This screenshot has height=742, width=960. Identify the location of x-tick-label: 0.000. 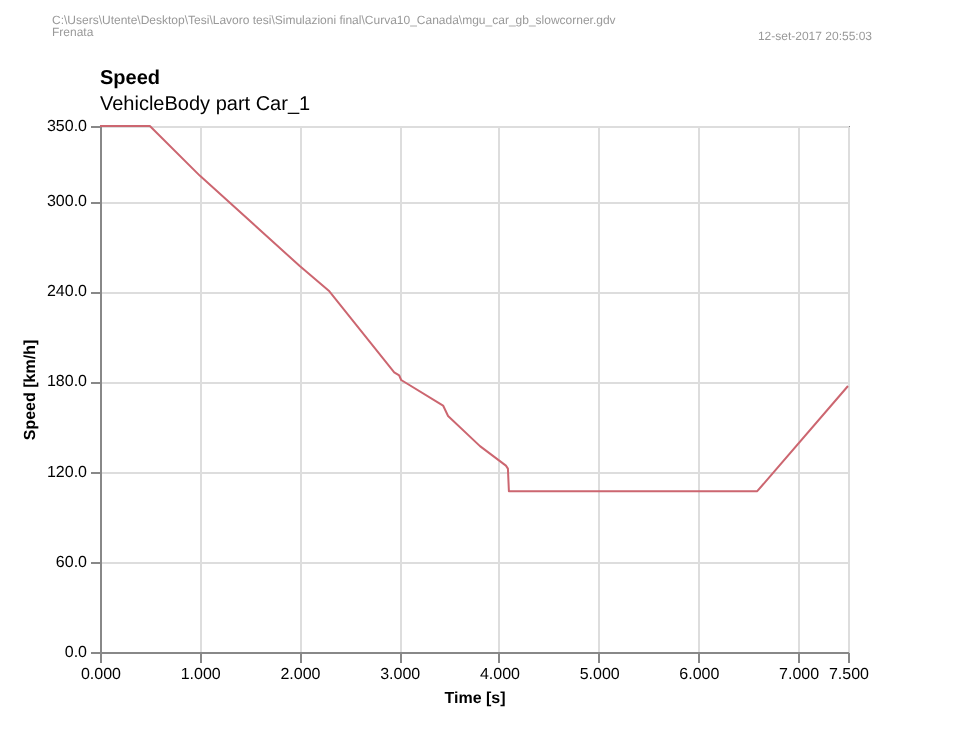
(101, 674).